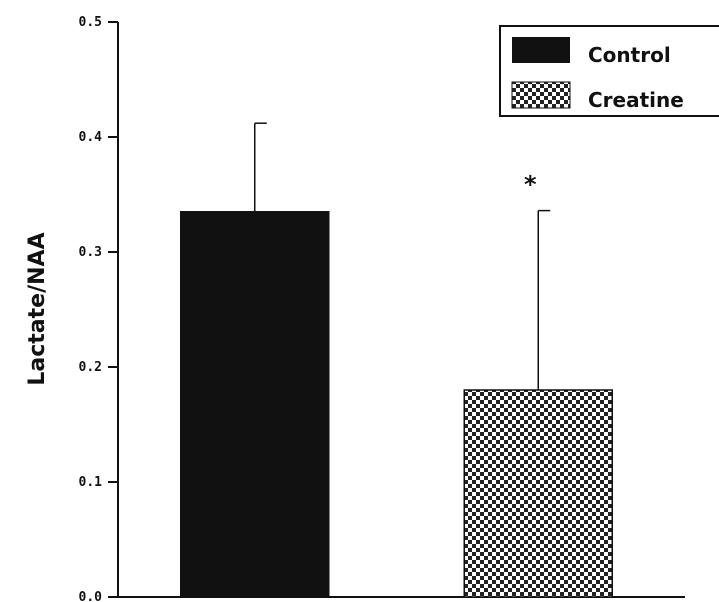 The width and height of the screenshot is (719, 602). Describe the element at coordinates (90, 22) in the screenshot. I see `y-tick-label: 0.5` at that location.